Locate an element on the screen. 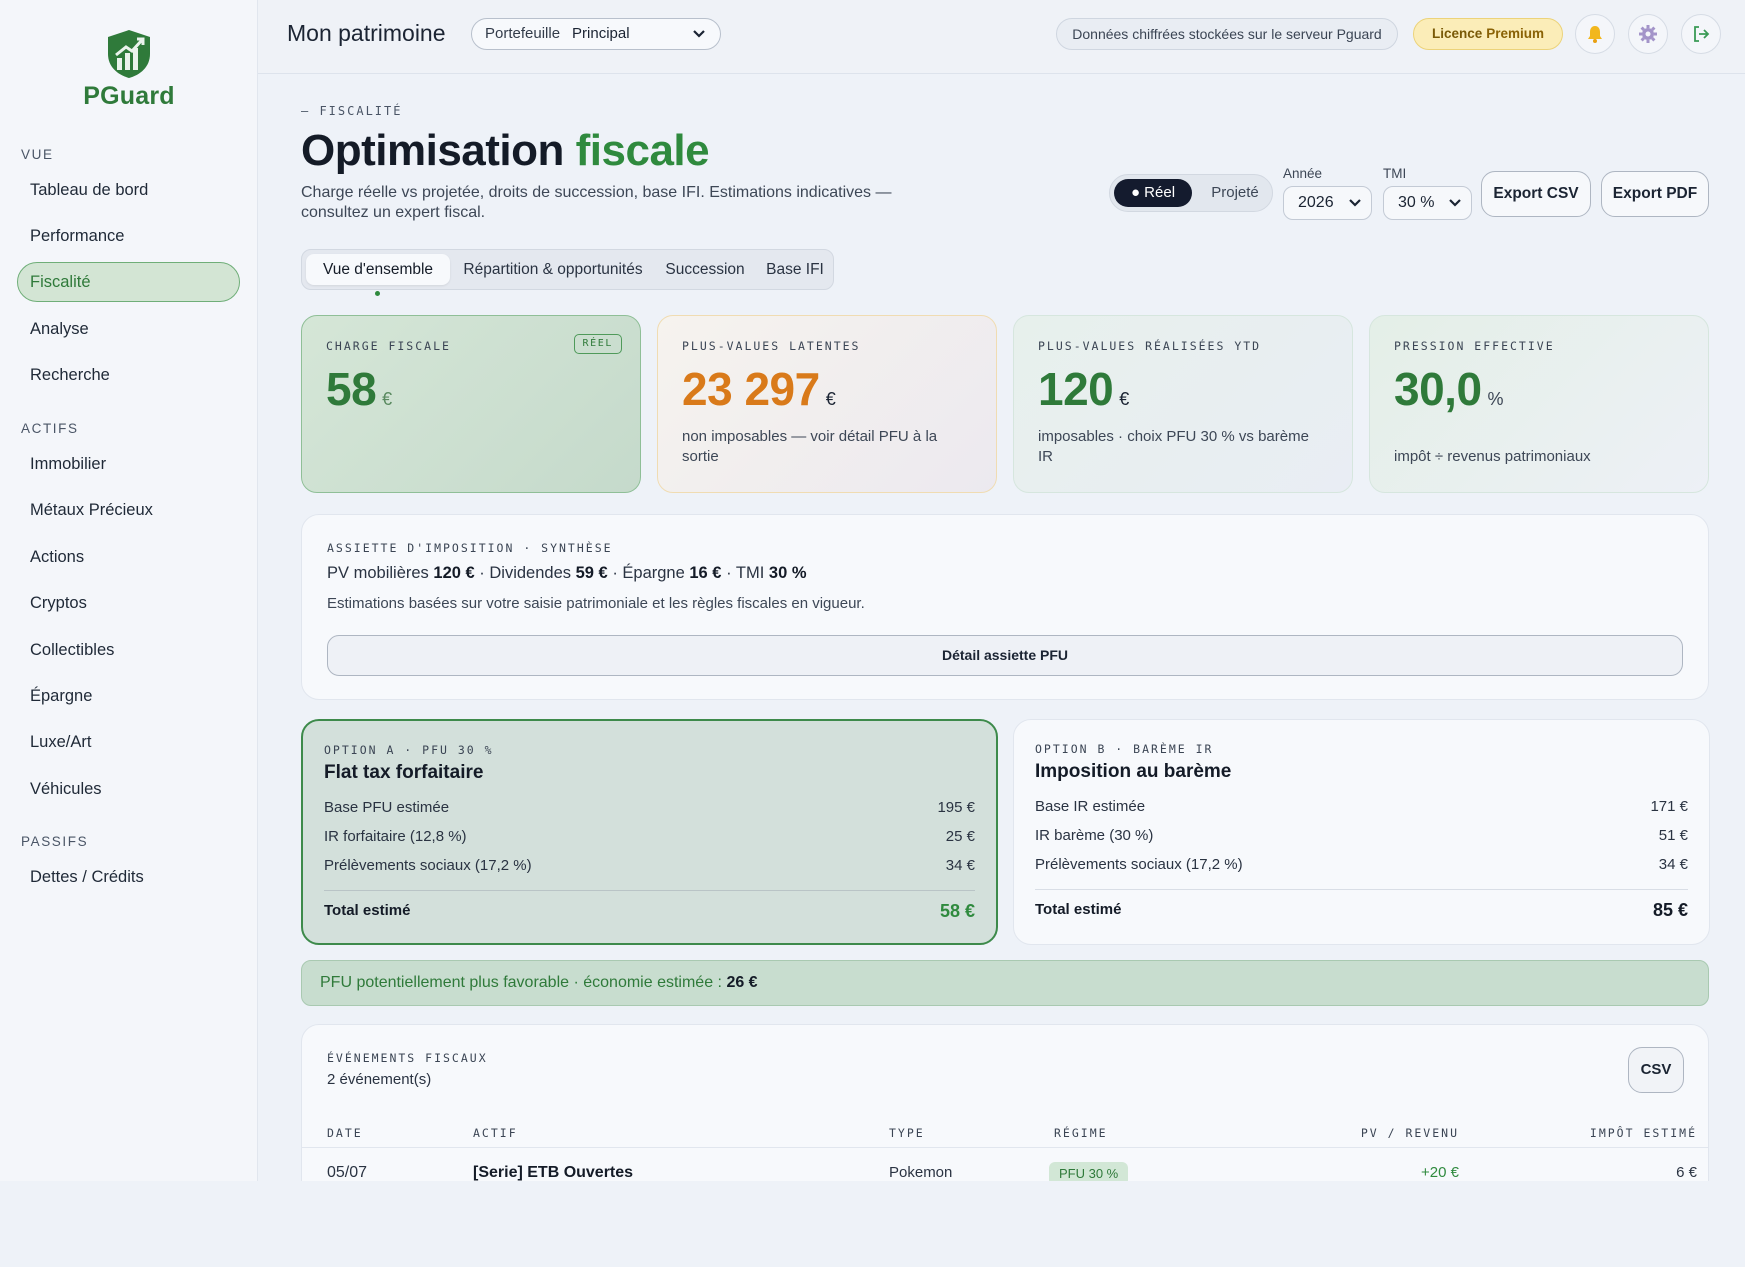 The image size is (1745, 1267). sidebar-item-cryptos: Cryptos is located at coordinates (58, 603).